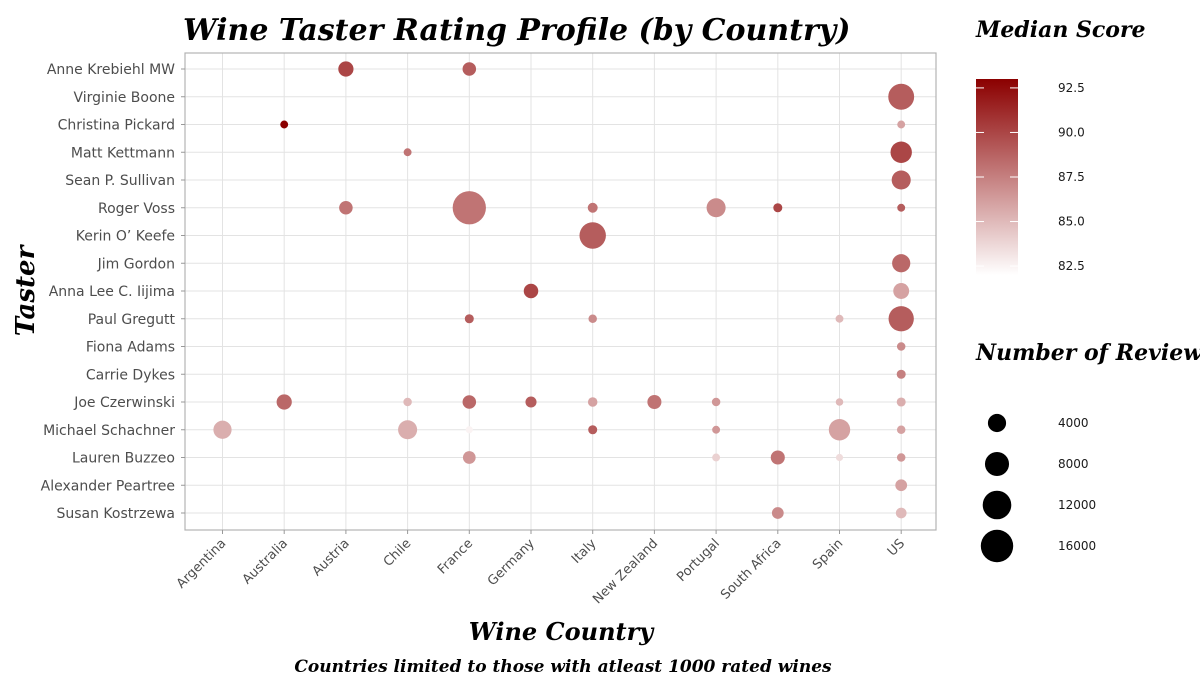  I want to click on y-tick-label: Joe Czerwinski, so click(124, 403).